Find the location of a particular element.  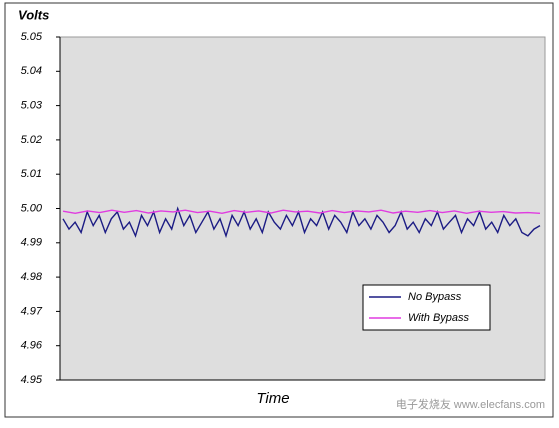

x-axis-label: Time is located at coordinates (272, 398).